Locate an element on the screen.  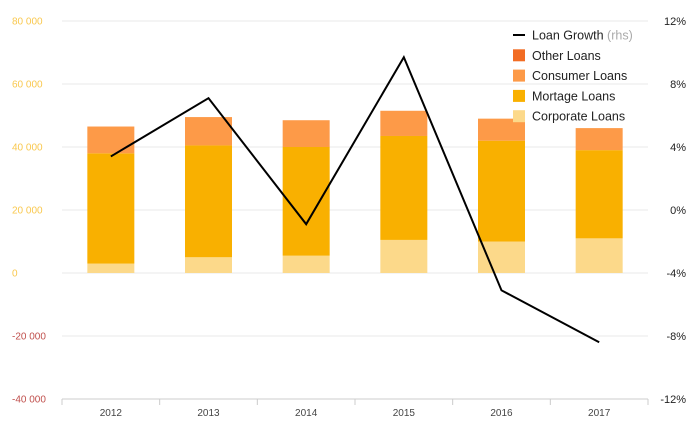
legend-swatch-other-loans is located at coordinates (519, 55).